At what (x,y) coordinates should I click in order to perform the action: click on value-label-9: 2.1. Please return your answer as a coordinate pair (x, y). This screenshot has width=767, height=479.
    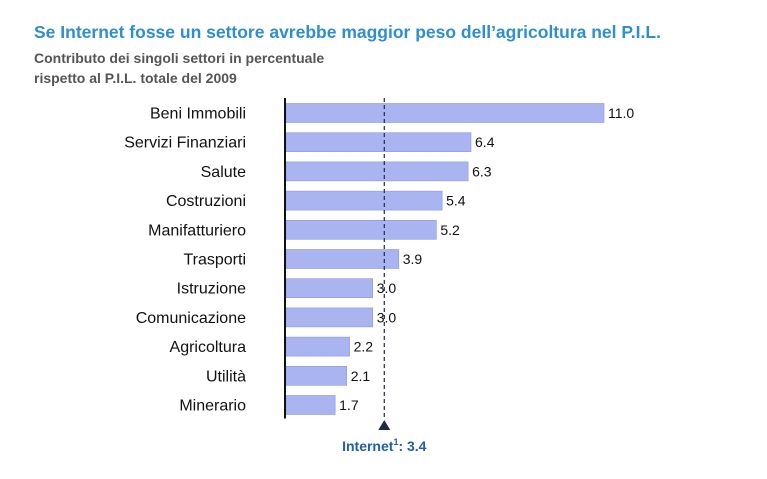
    Looking at the image, I should click on (361, 376).